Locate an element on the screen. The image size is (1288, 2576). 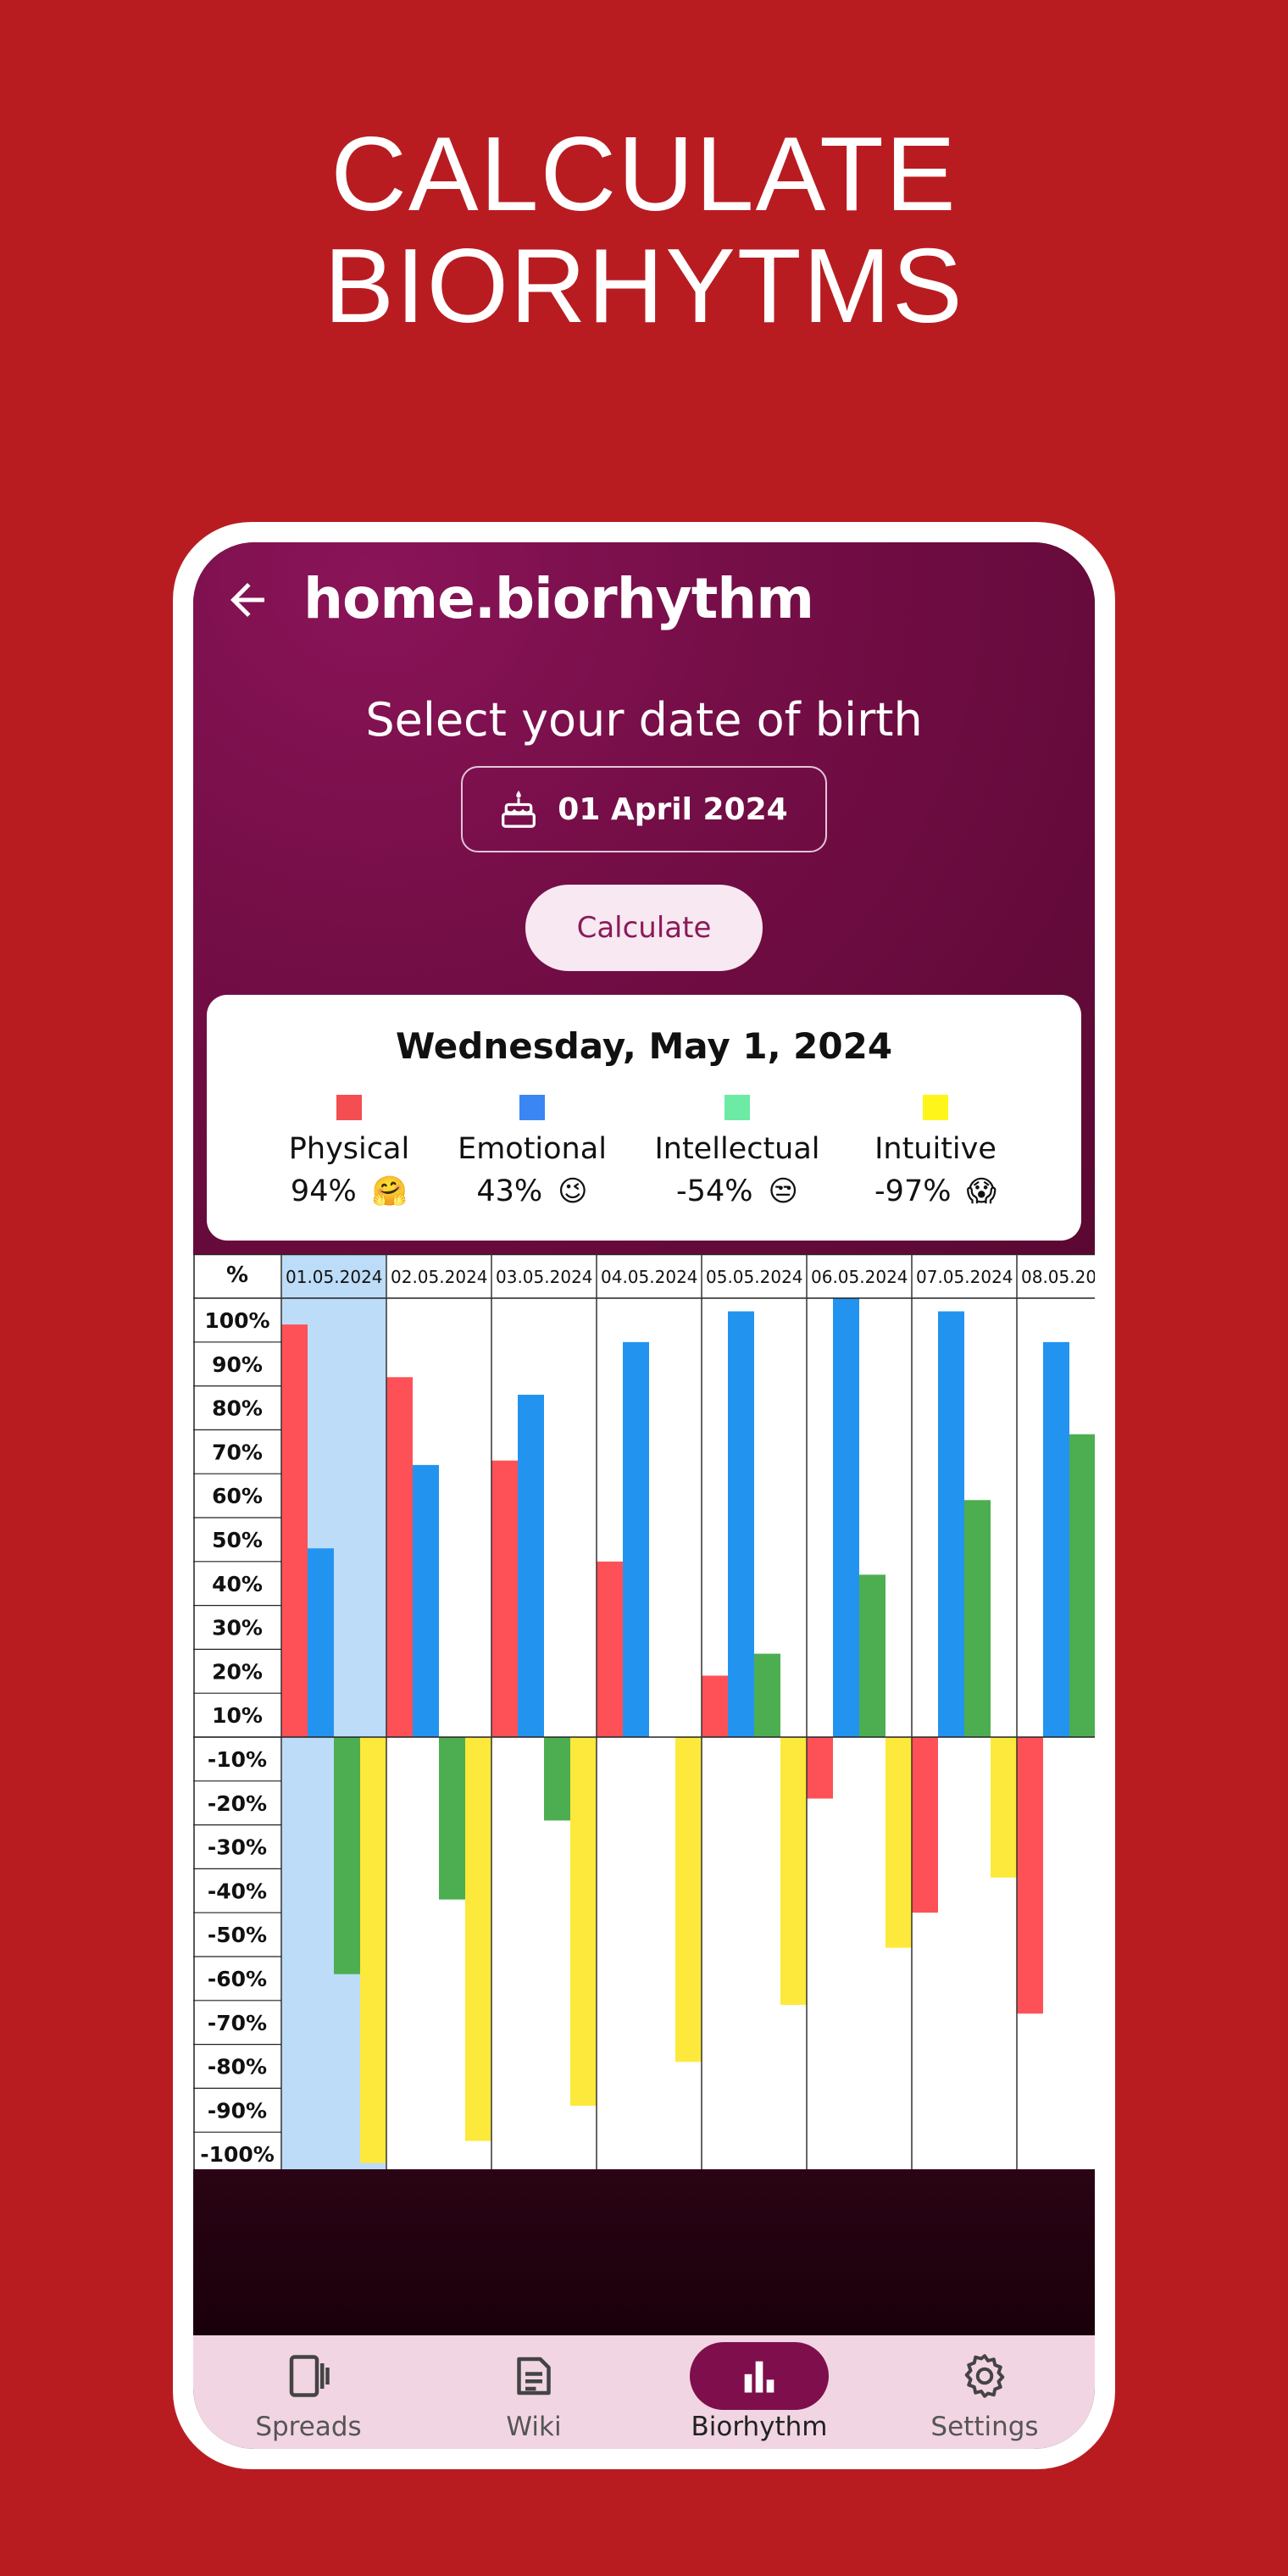
legend-intuitive: Intuitive -97% 😱 is located at coordinates (935, 1151).